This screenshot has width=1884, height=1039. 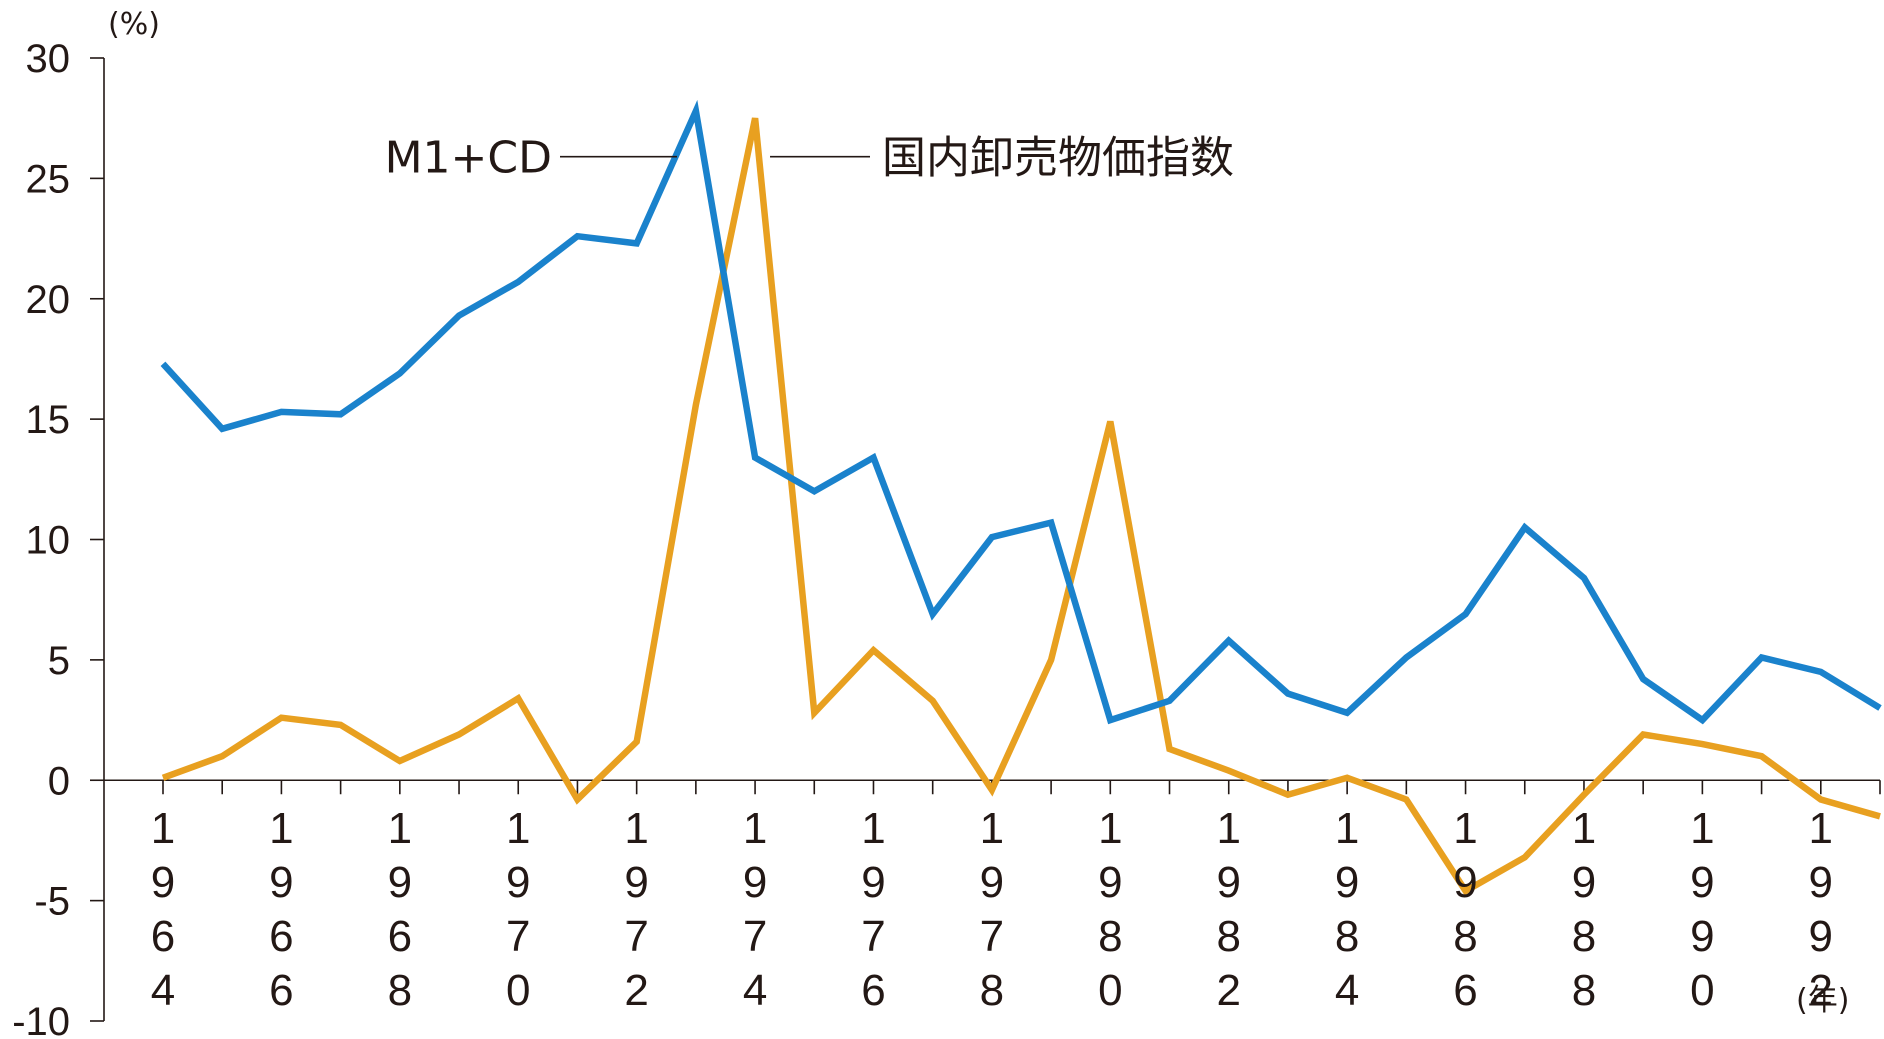 I want to click on y-tick-label: 10, so click(x=48, y=541).